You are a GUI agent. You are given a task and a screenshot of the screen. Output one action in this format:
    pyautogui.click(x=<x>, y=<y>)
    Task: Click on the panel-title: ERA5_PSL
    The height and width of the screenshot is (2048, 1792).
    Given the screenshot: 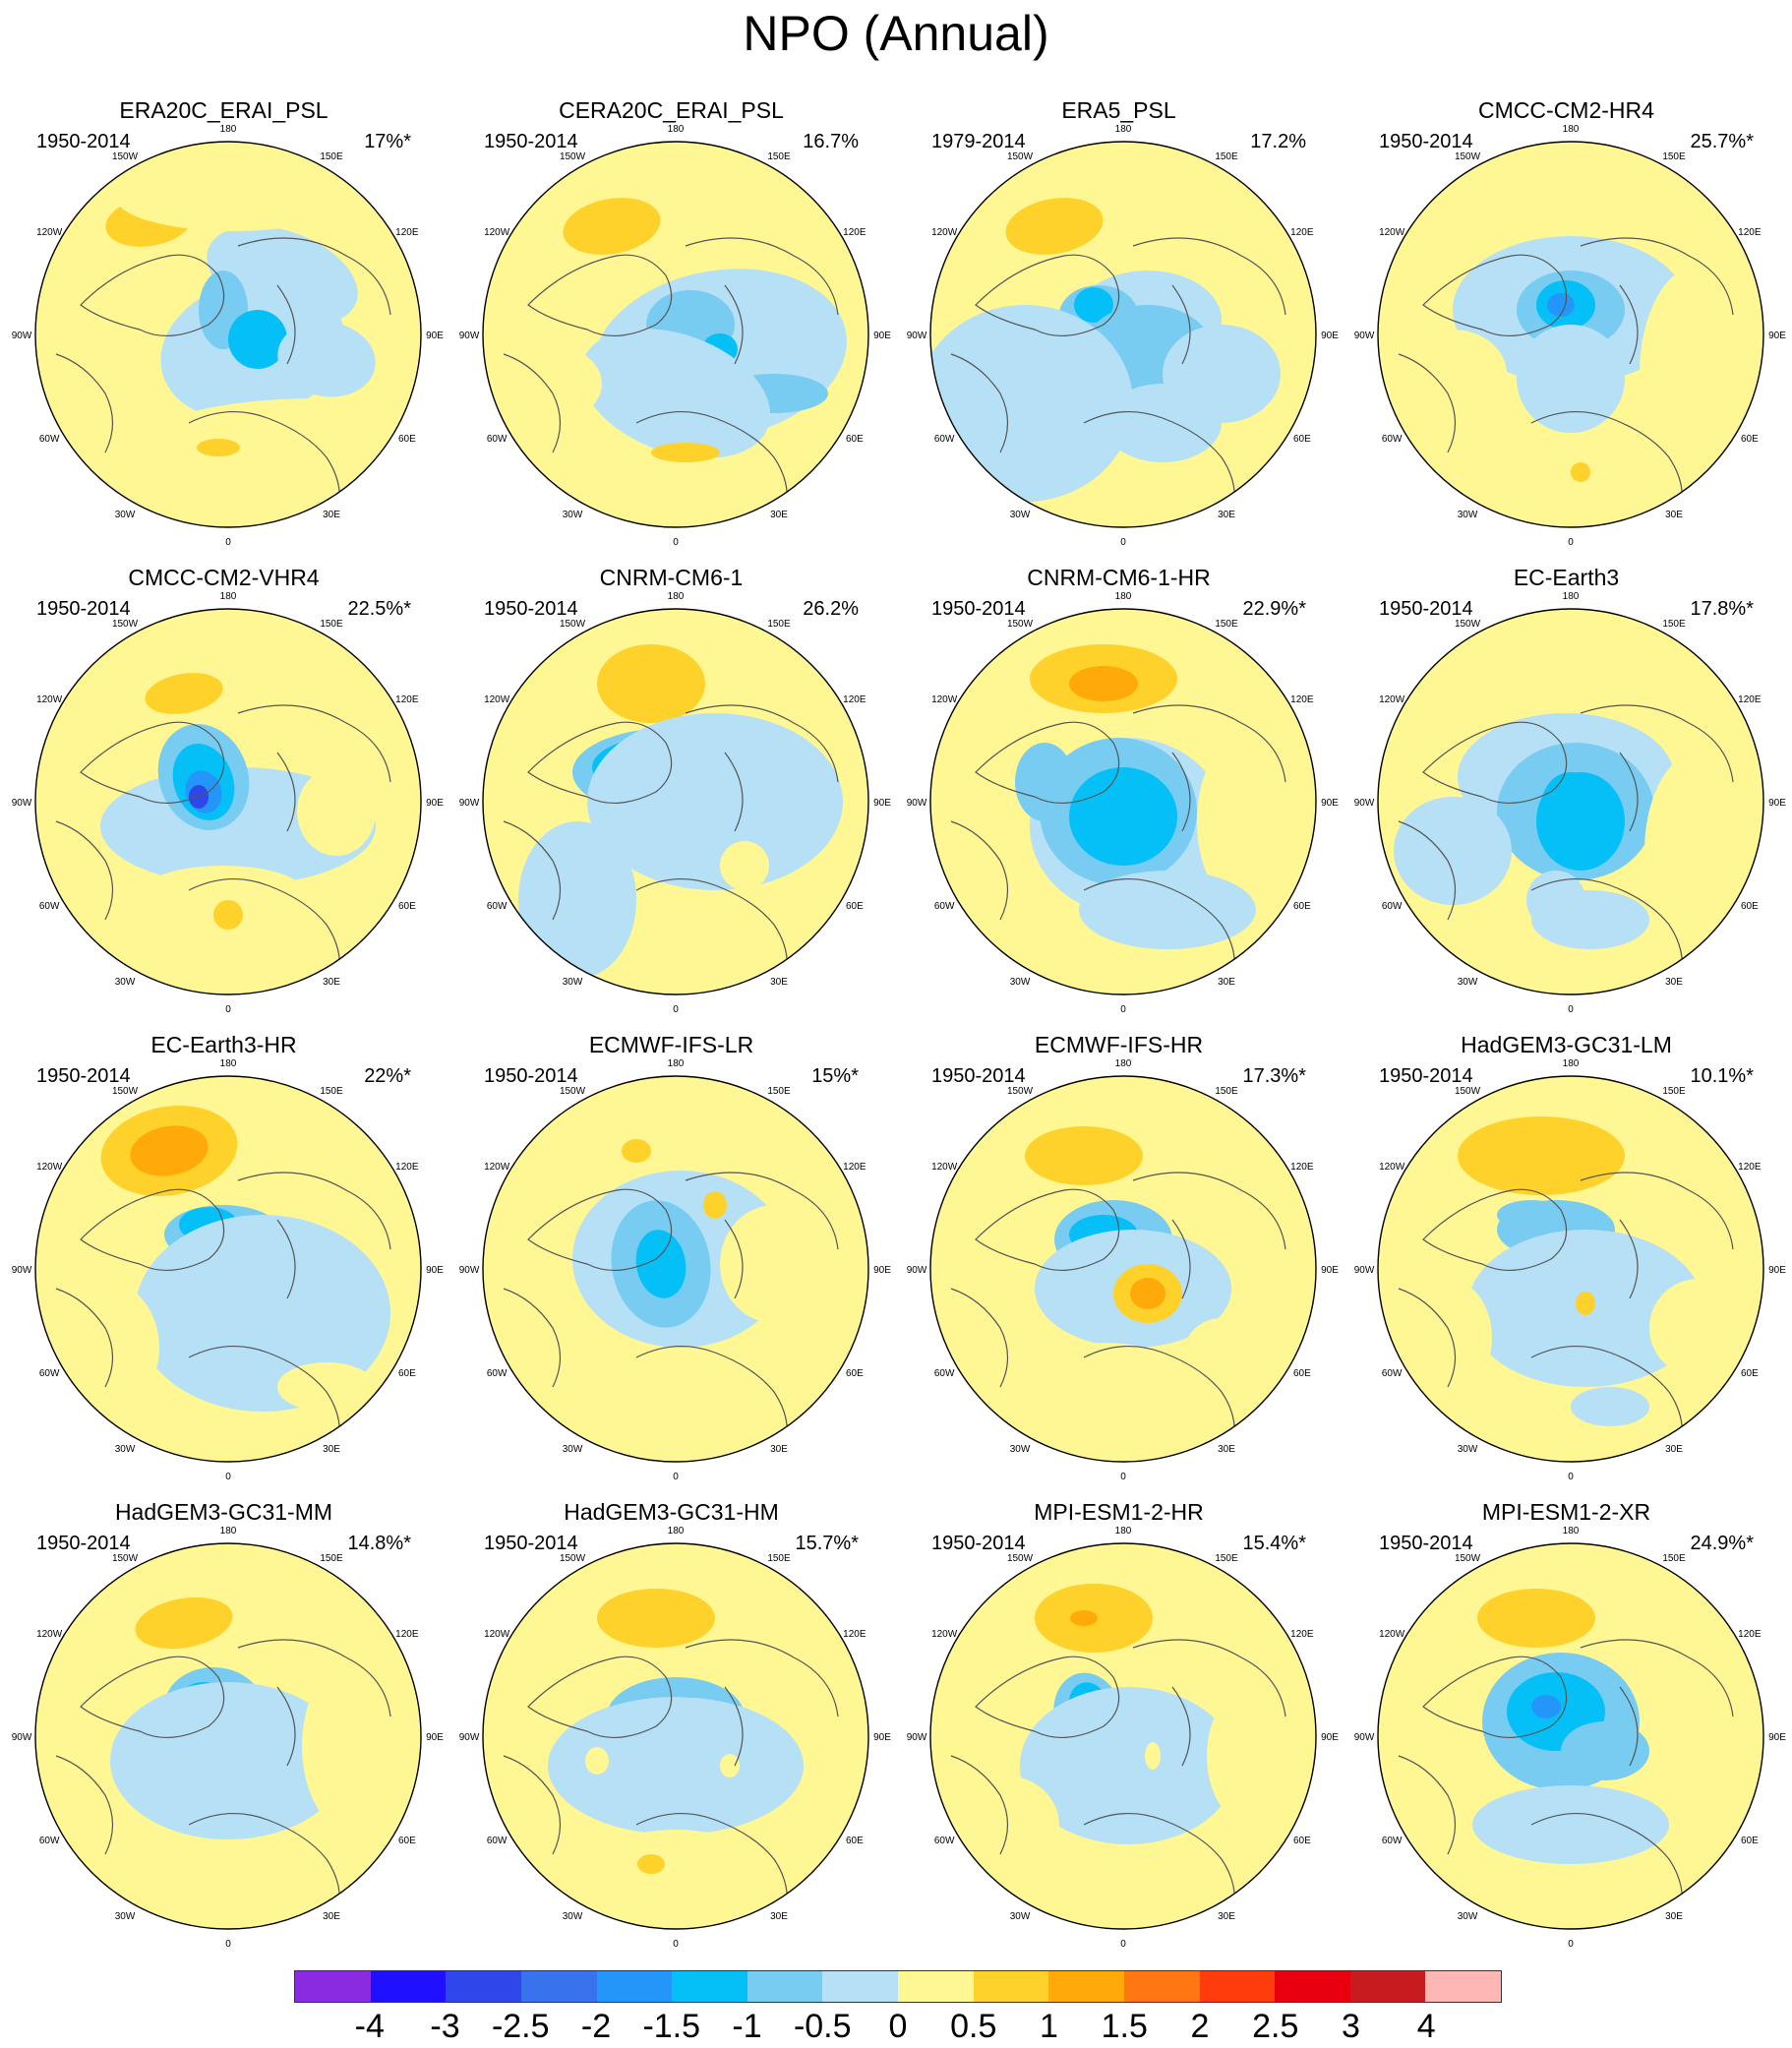 What is the action you would take?
    pyautogui.click(x=1118, y=110)
    